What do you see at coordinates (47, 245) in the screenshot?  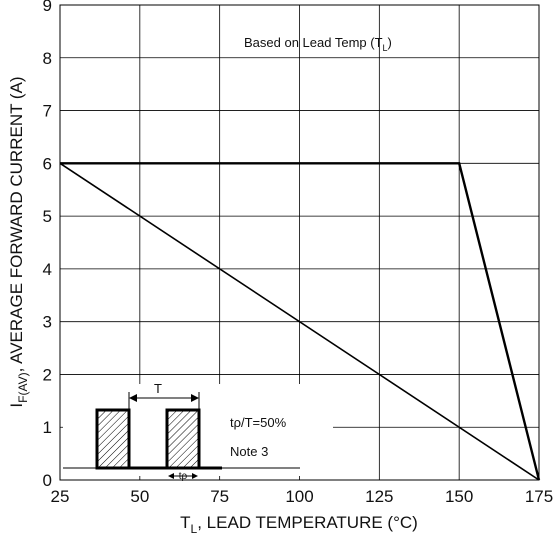 I see `y-tick-labels: 0 1 2 3 4 5 6 7 8 9` at bounding box center [47, 245].